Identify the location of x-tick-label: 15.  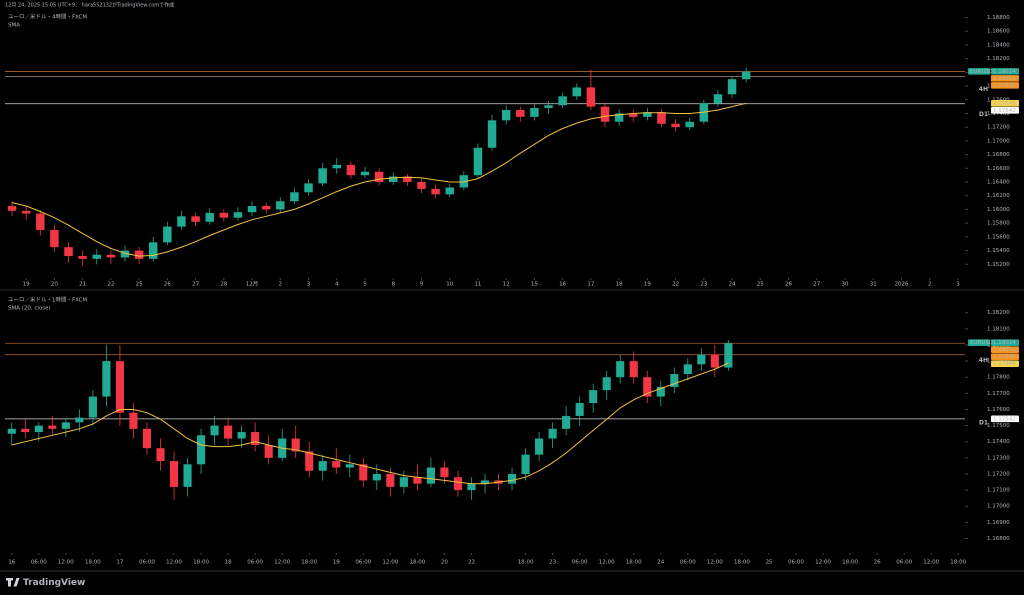
(534, 285).